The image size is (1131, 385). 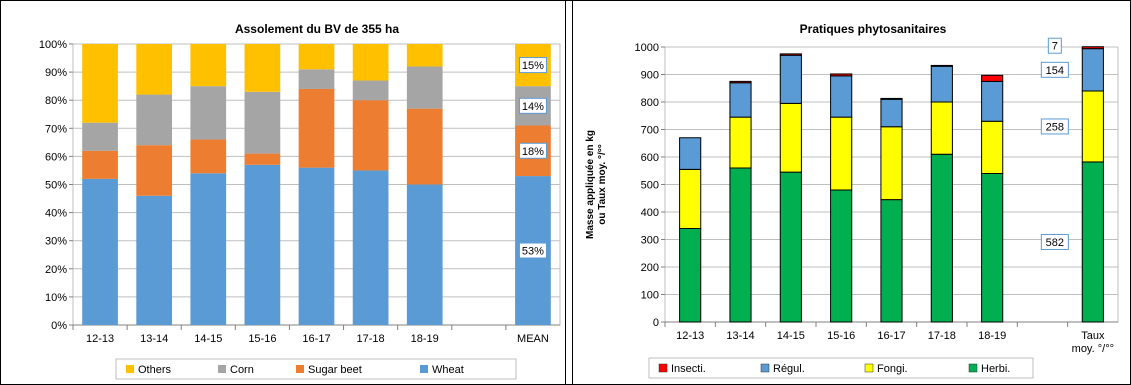 I want to click on data-label: 582, so click(x=1055, y=243).